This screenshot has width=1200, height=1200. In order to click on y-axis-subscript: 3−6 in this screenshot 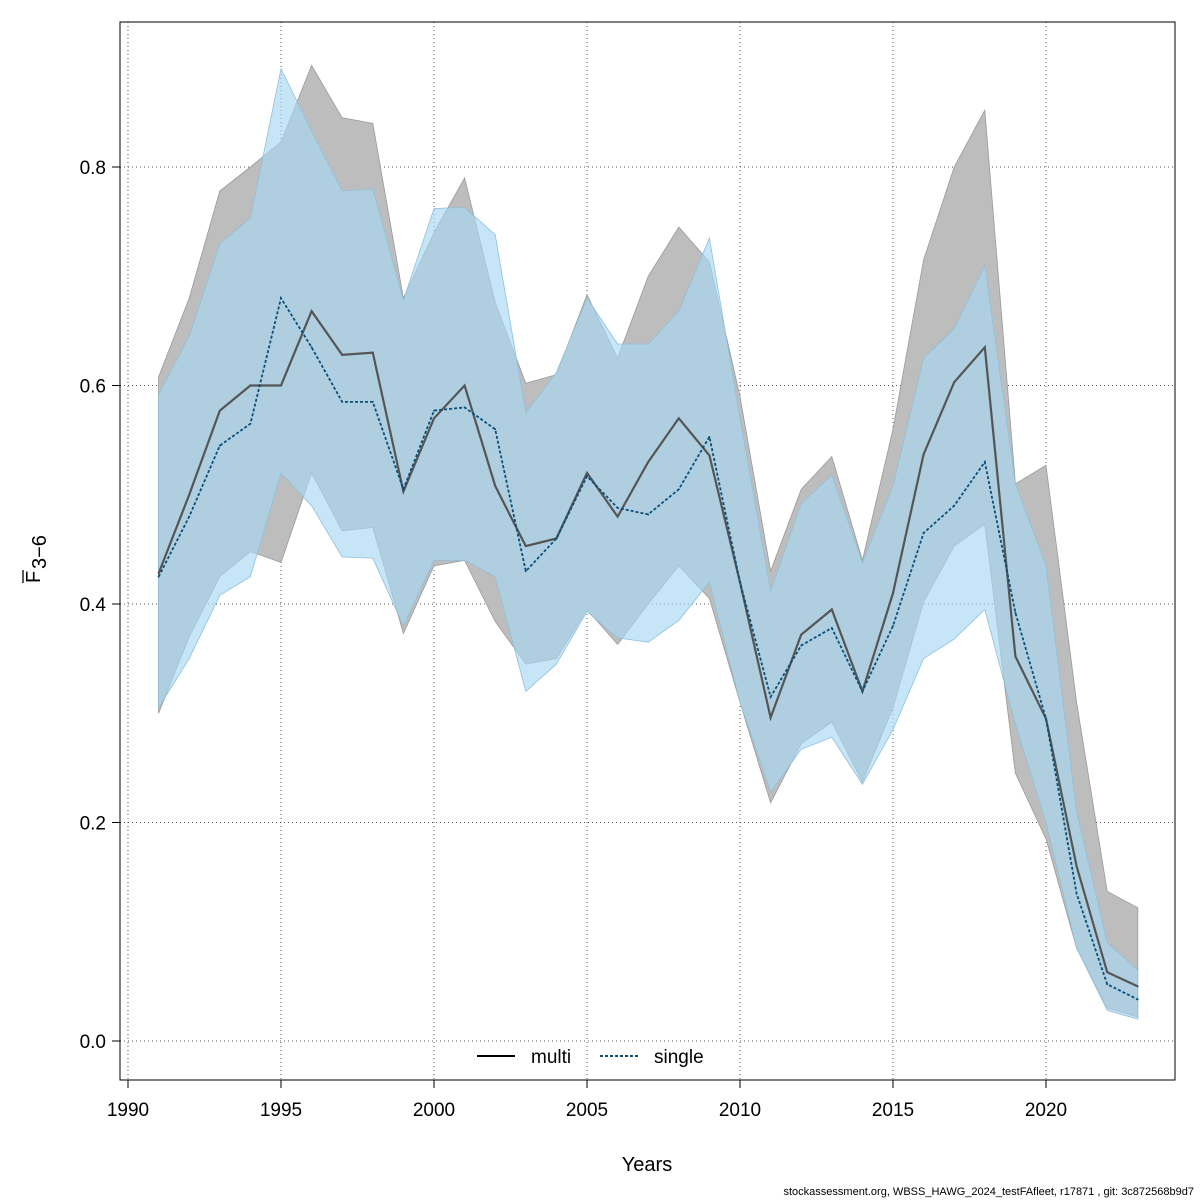, I will do `click(40, 552)`.